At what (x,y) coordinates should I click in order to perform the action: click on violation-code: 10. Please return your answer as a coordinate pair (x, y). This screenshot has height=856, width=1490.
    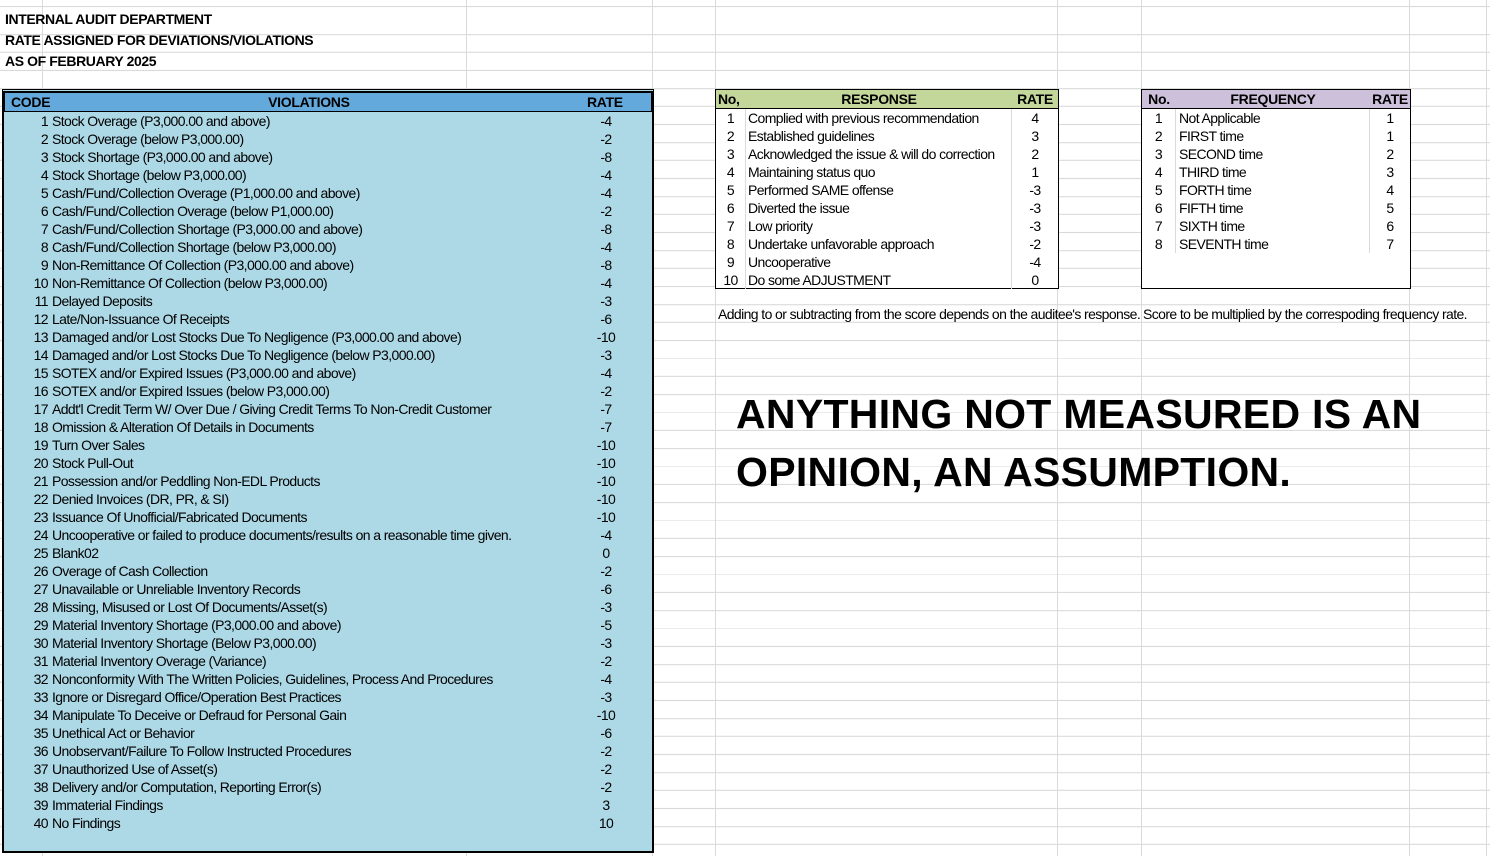
    Looking at the image, I should click on (41, 283).